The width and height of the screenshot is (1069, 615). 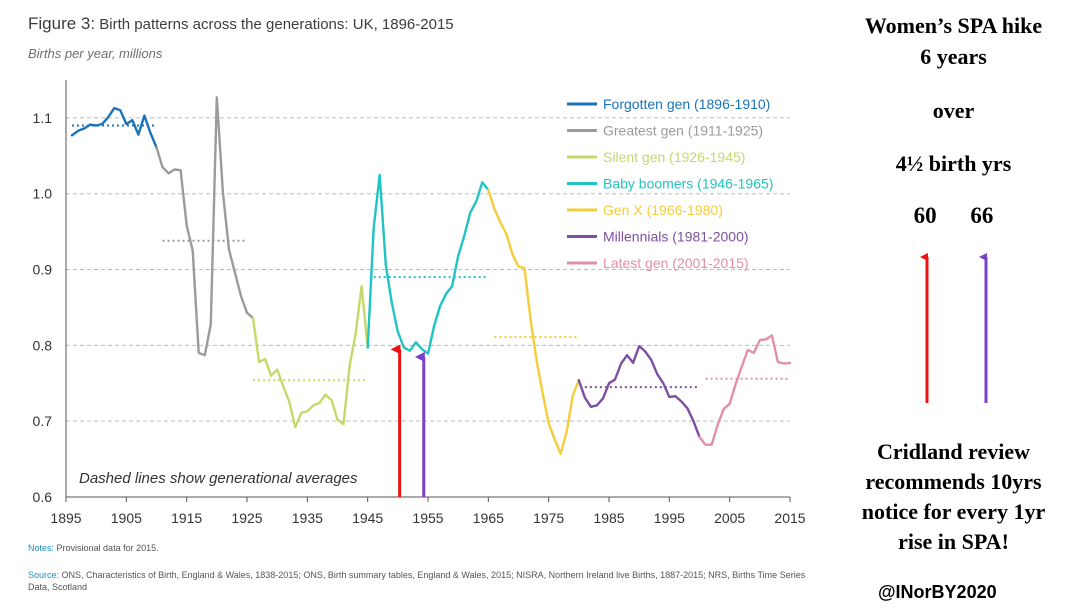 I want to click on side-birth-years: 4½ birth yrs, so click(x=953, y=163).